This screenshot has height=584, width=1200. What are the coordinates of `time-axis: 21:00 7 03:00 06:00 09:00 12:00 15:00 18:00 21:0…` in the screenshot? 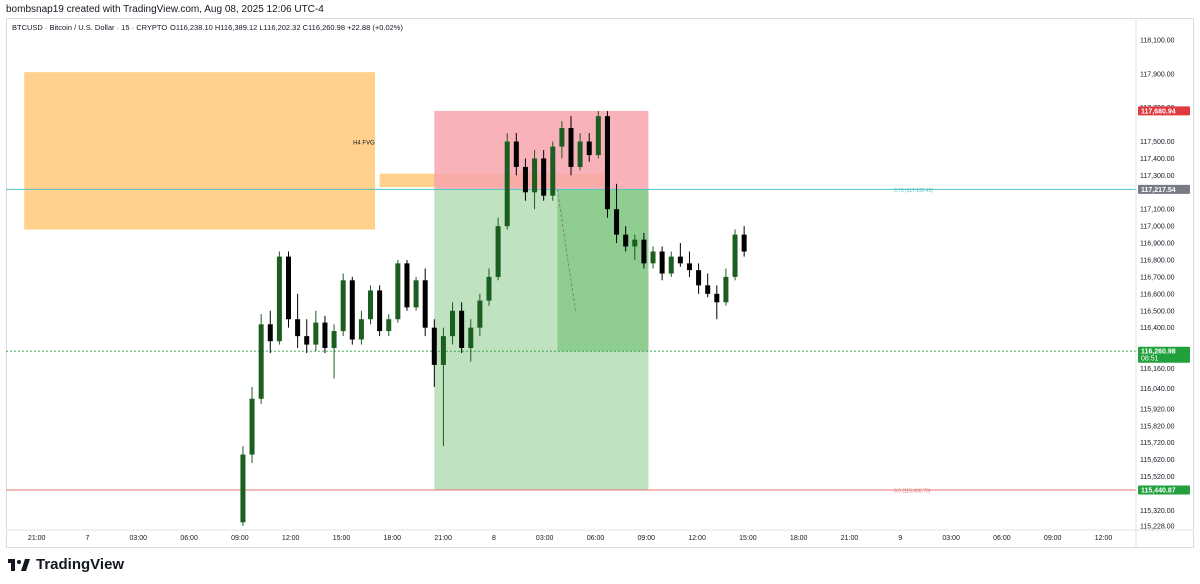 It's located at (600, 535).